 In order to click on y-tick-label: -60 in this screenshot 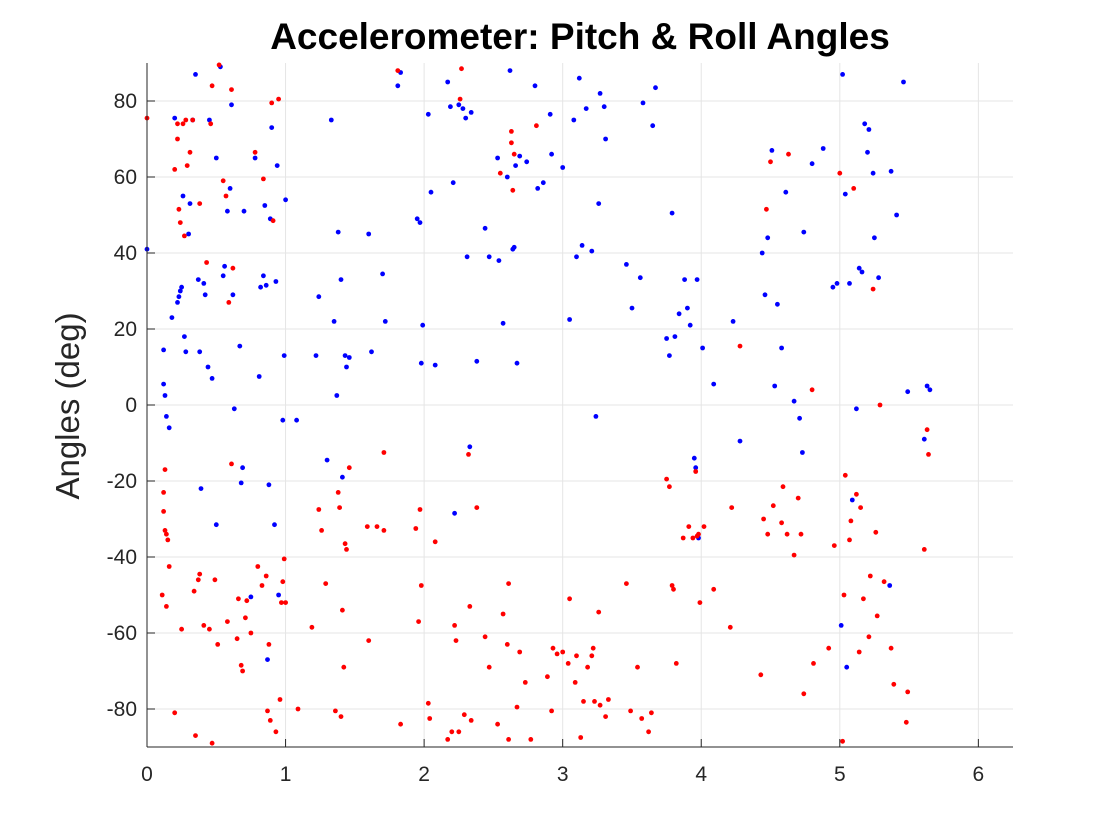, I will do `click(122, 633)`.